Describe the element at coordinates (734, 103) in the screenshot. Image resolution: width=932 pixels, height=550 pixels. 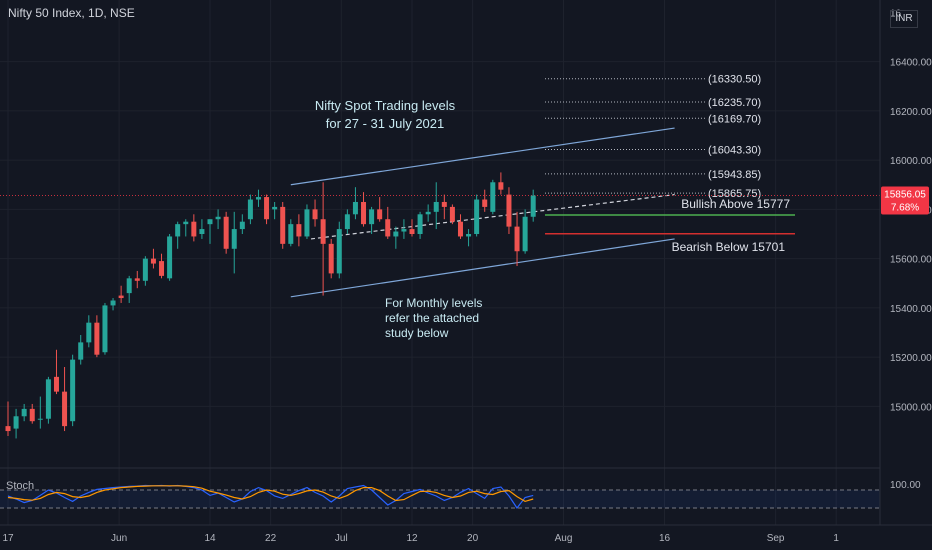
I see `level-label: (16235.70)` at that location.